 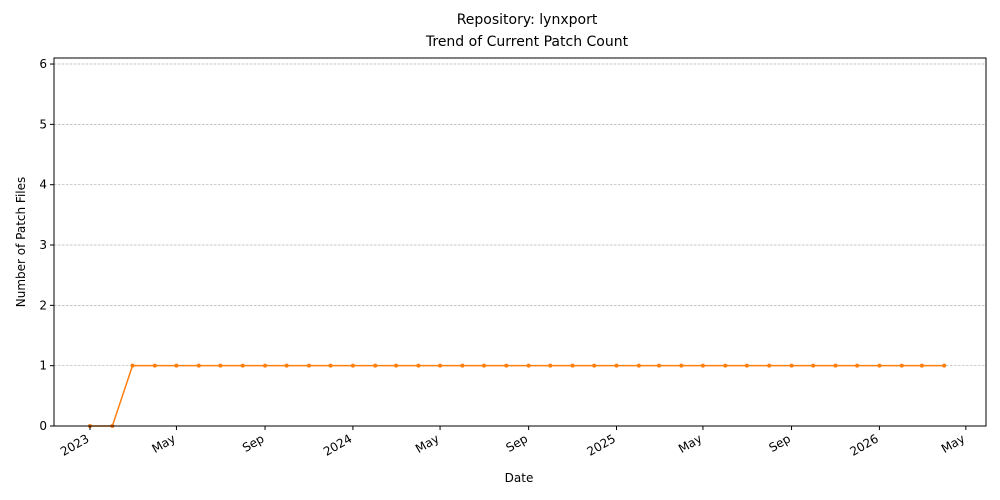 What do you see at coordinates (43, 366) in the screenshot?
I see `y-tick-label: 1` at bounding box center [43, 366].